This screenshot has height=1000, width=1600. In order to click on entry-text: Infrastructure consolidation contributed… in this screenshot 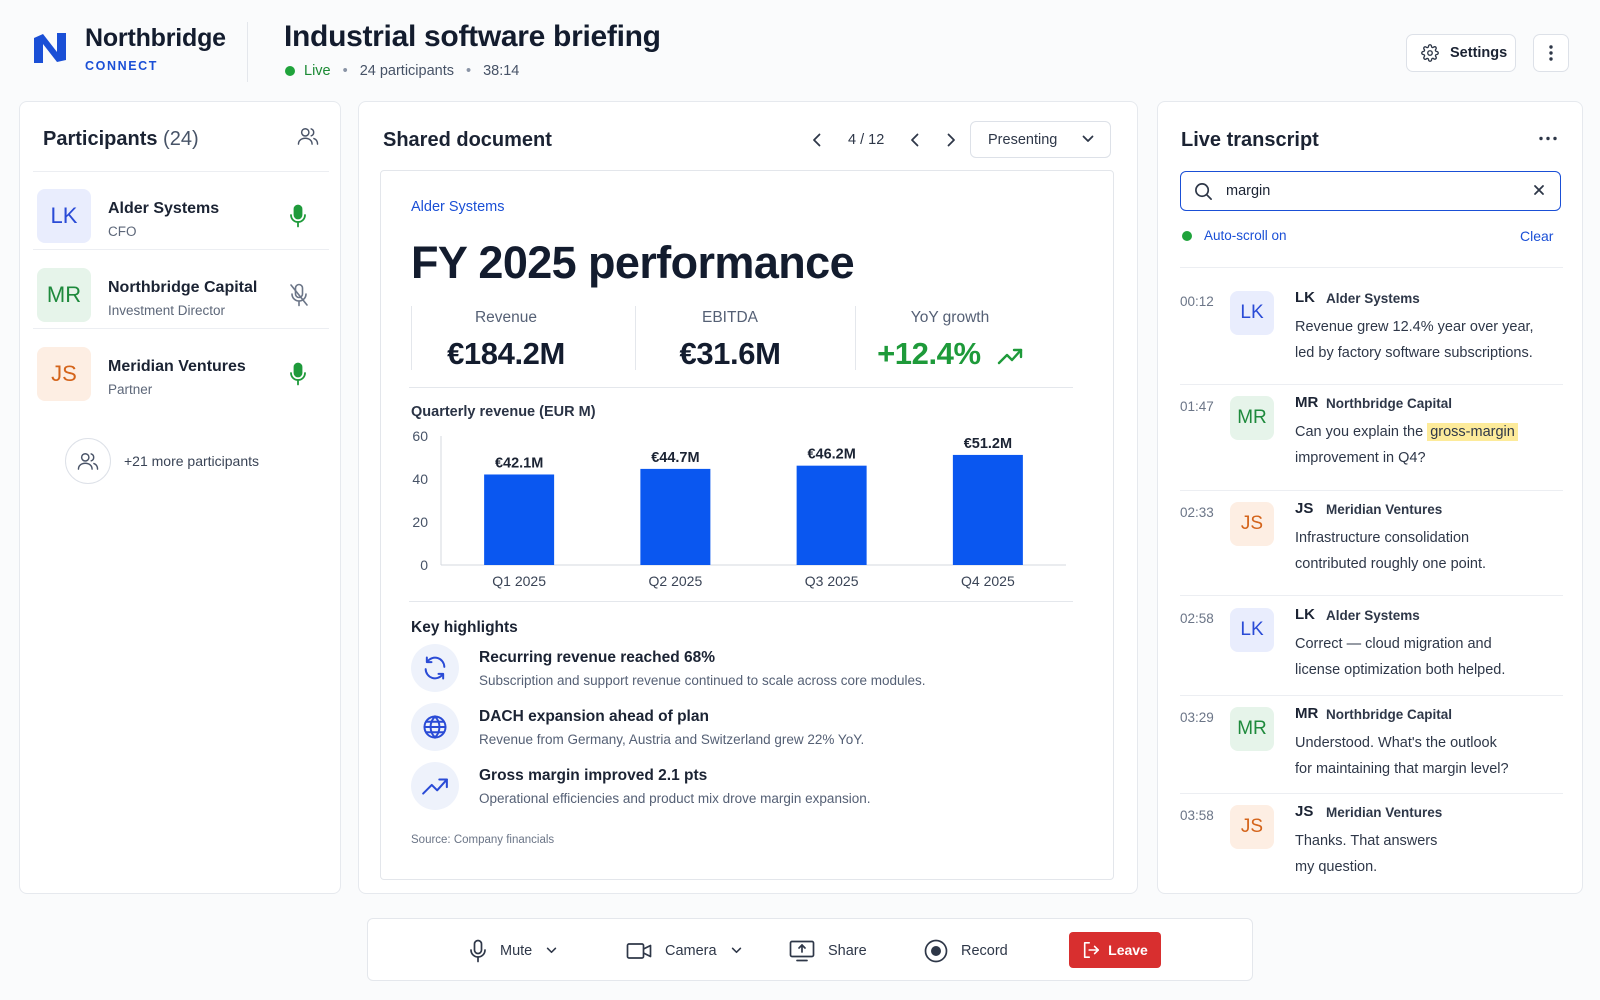, I will do `click(1426, 551)`.